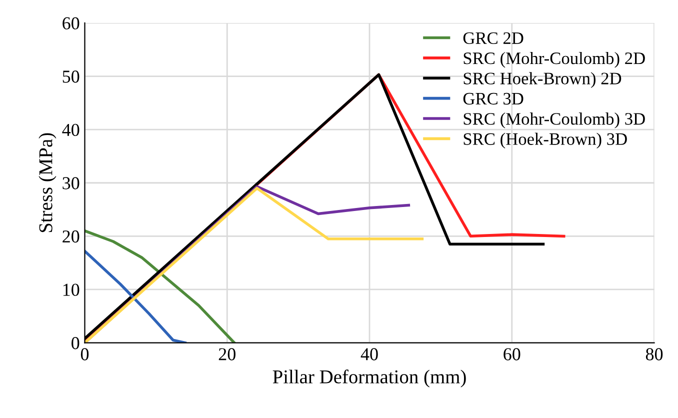 This screenshot has width=678, height=418. Describe the element at coordinates (554, 120) in the screenshot. I see `legend-label: SRC (Mohr-Coulomb) 3D` at that location.